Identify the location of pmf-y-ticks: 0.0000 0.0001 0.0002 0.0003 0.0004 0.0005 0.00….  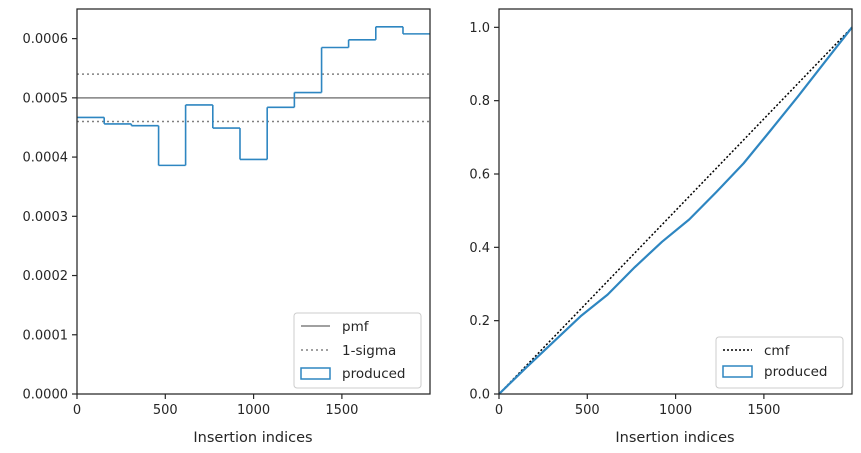
(50, 217).